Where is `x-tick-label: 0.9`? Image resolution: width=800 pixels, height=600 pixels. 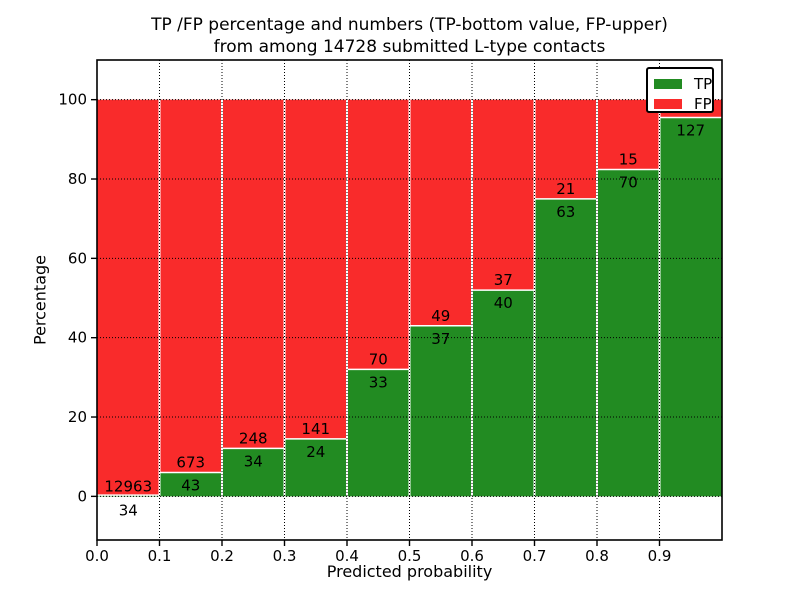
x-tick-label: 0.9 is located at coordinates (660, 556).